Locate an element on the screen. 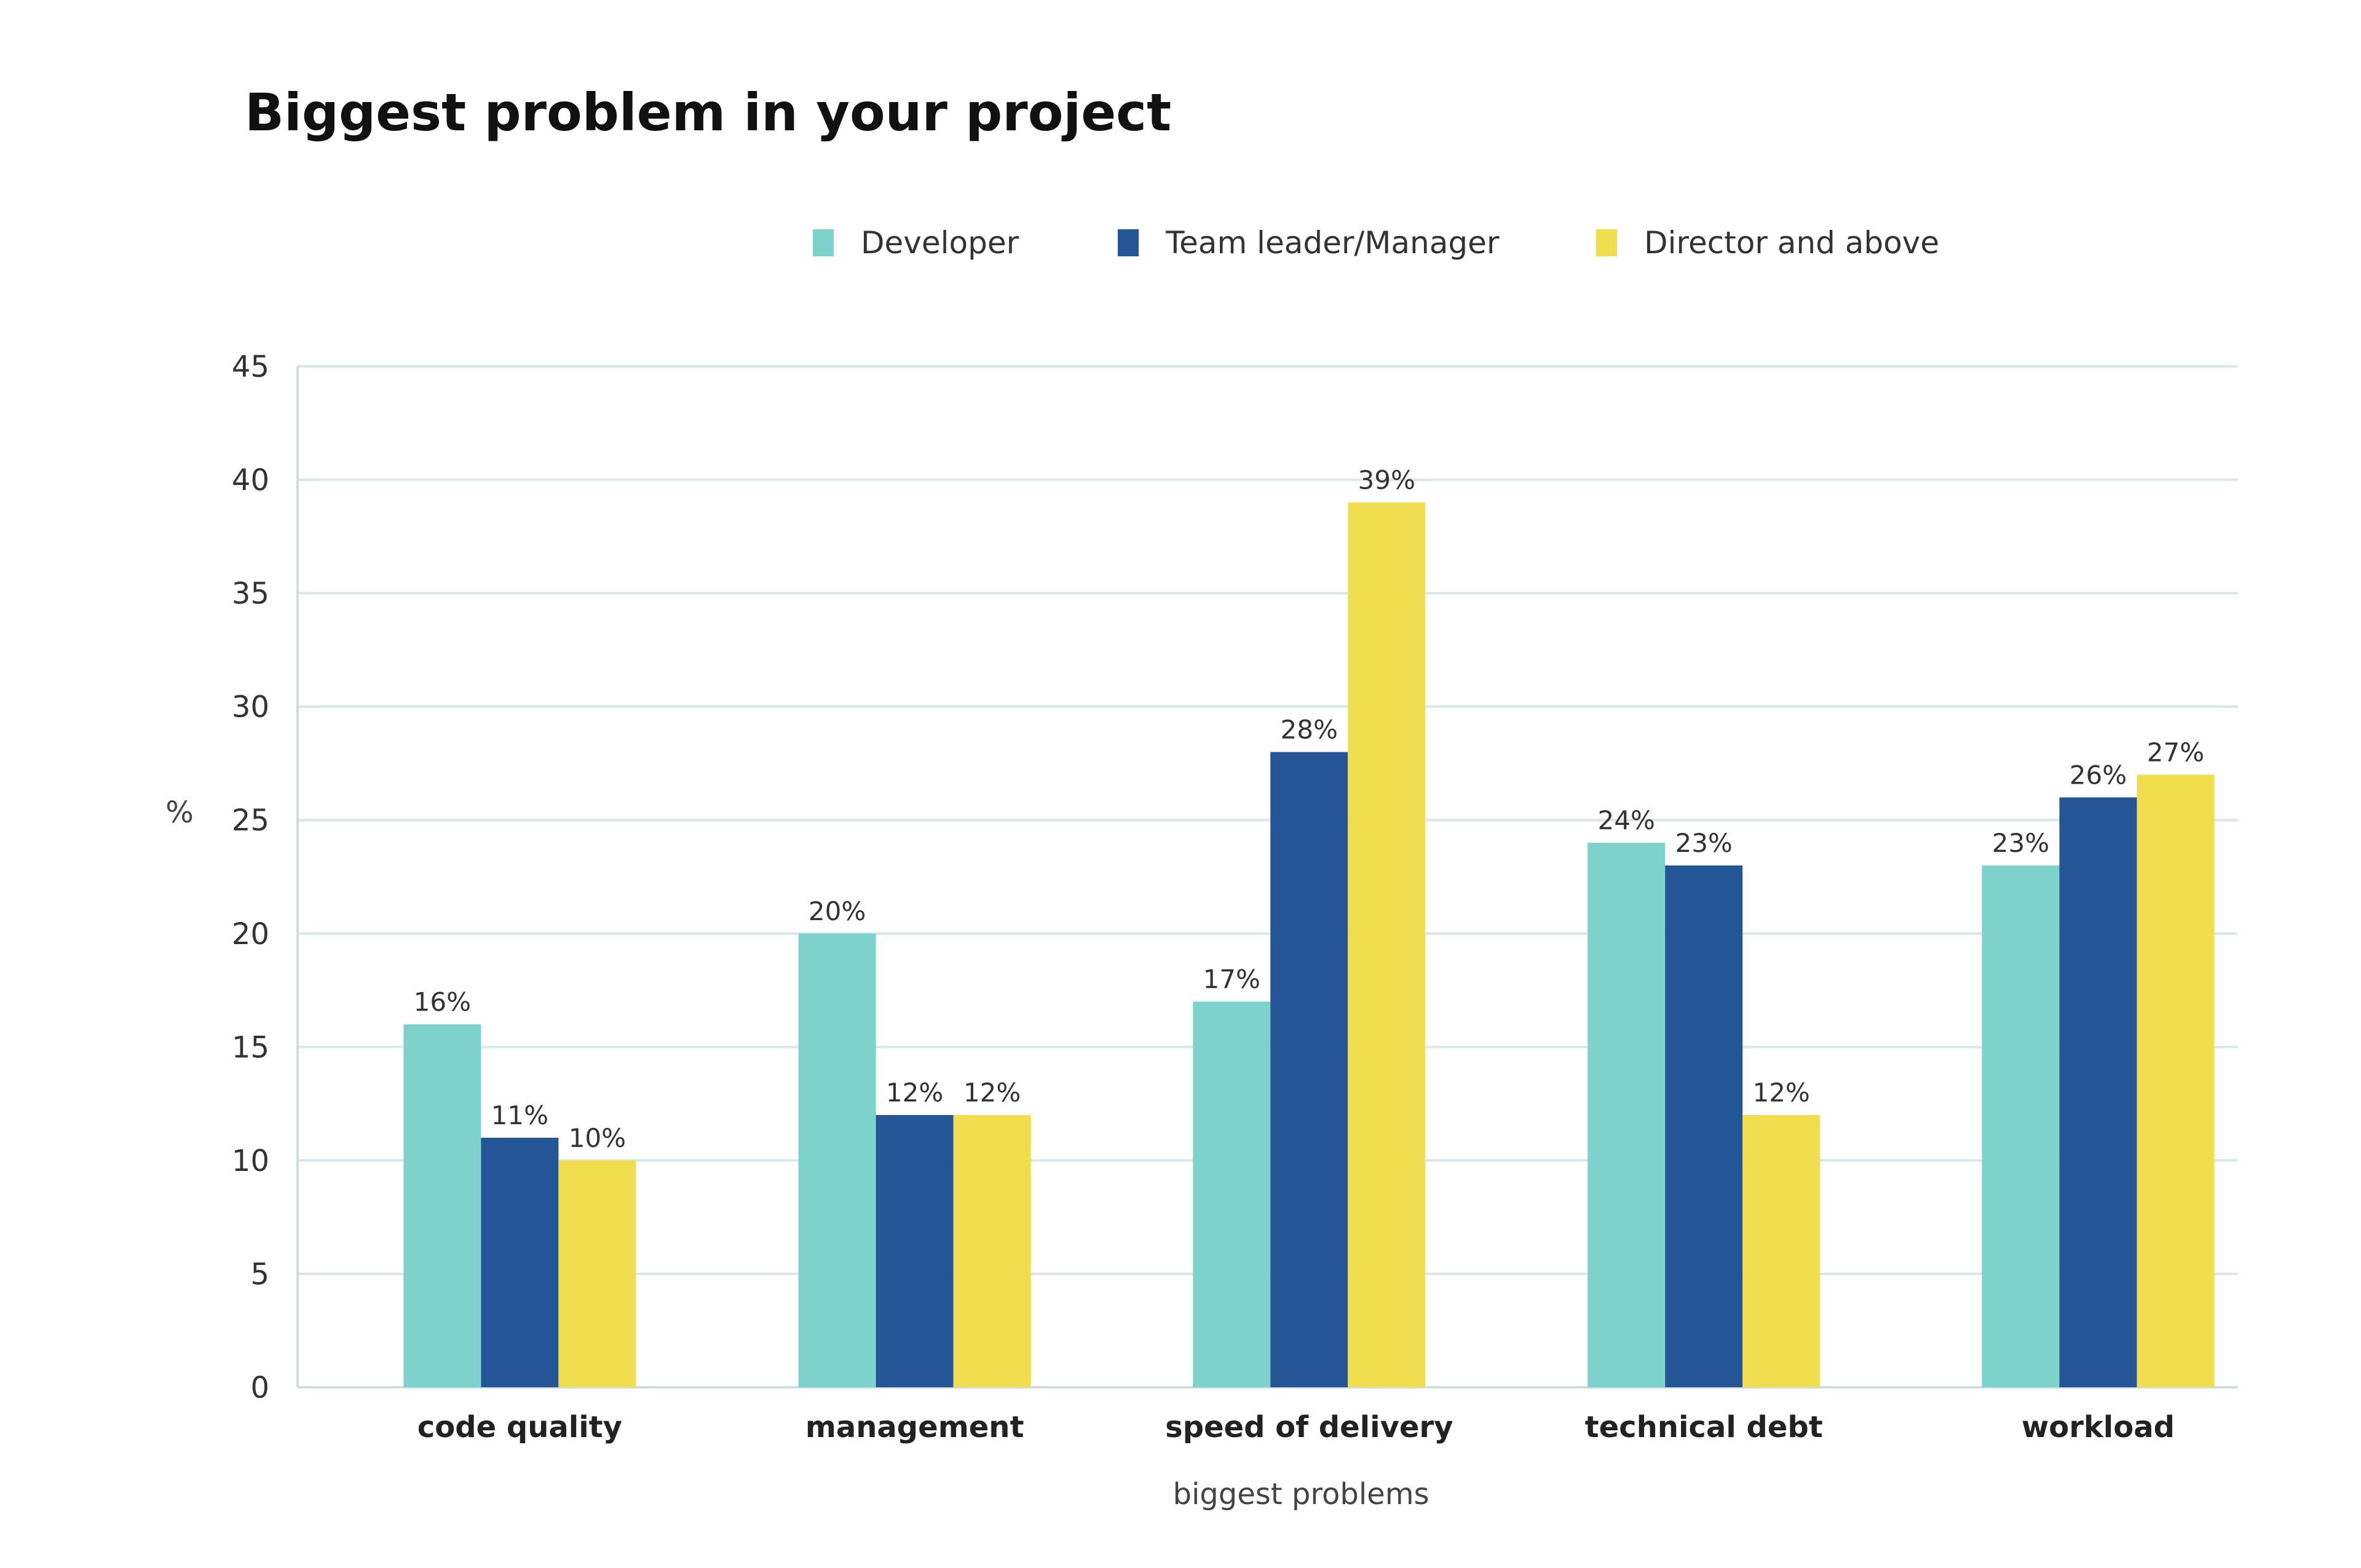 This screenshot has height=1568, width=2361. y-tick-label: 45 is located at coordinates (250, 367).